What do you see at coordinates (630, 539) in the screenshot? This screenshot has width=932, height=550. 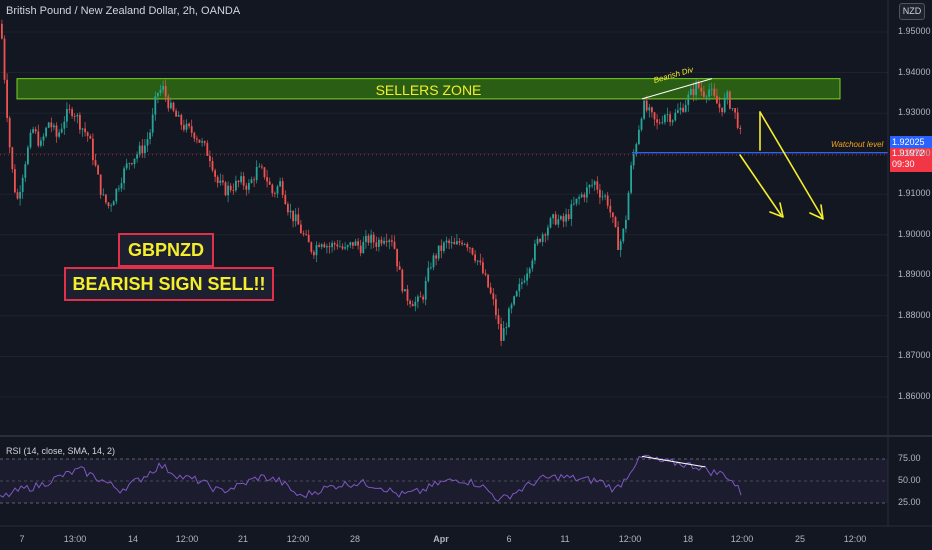 I see `time-tick-label: 12:00` at bounding box center [630, 539].